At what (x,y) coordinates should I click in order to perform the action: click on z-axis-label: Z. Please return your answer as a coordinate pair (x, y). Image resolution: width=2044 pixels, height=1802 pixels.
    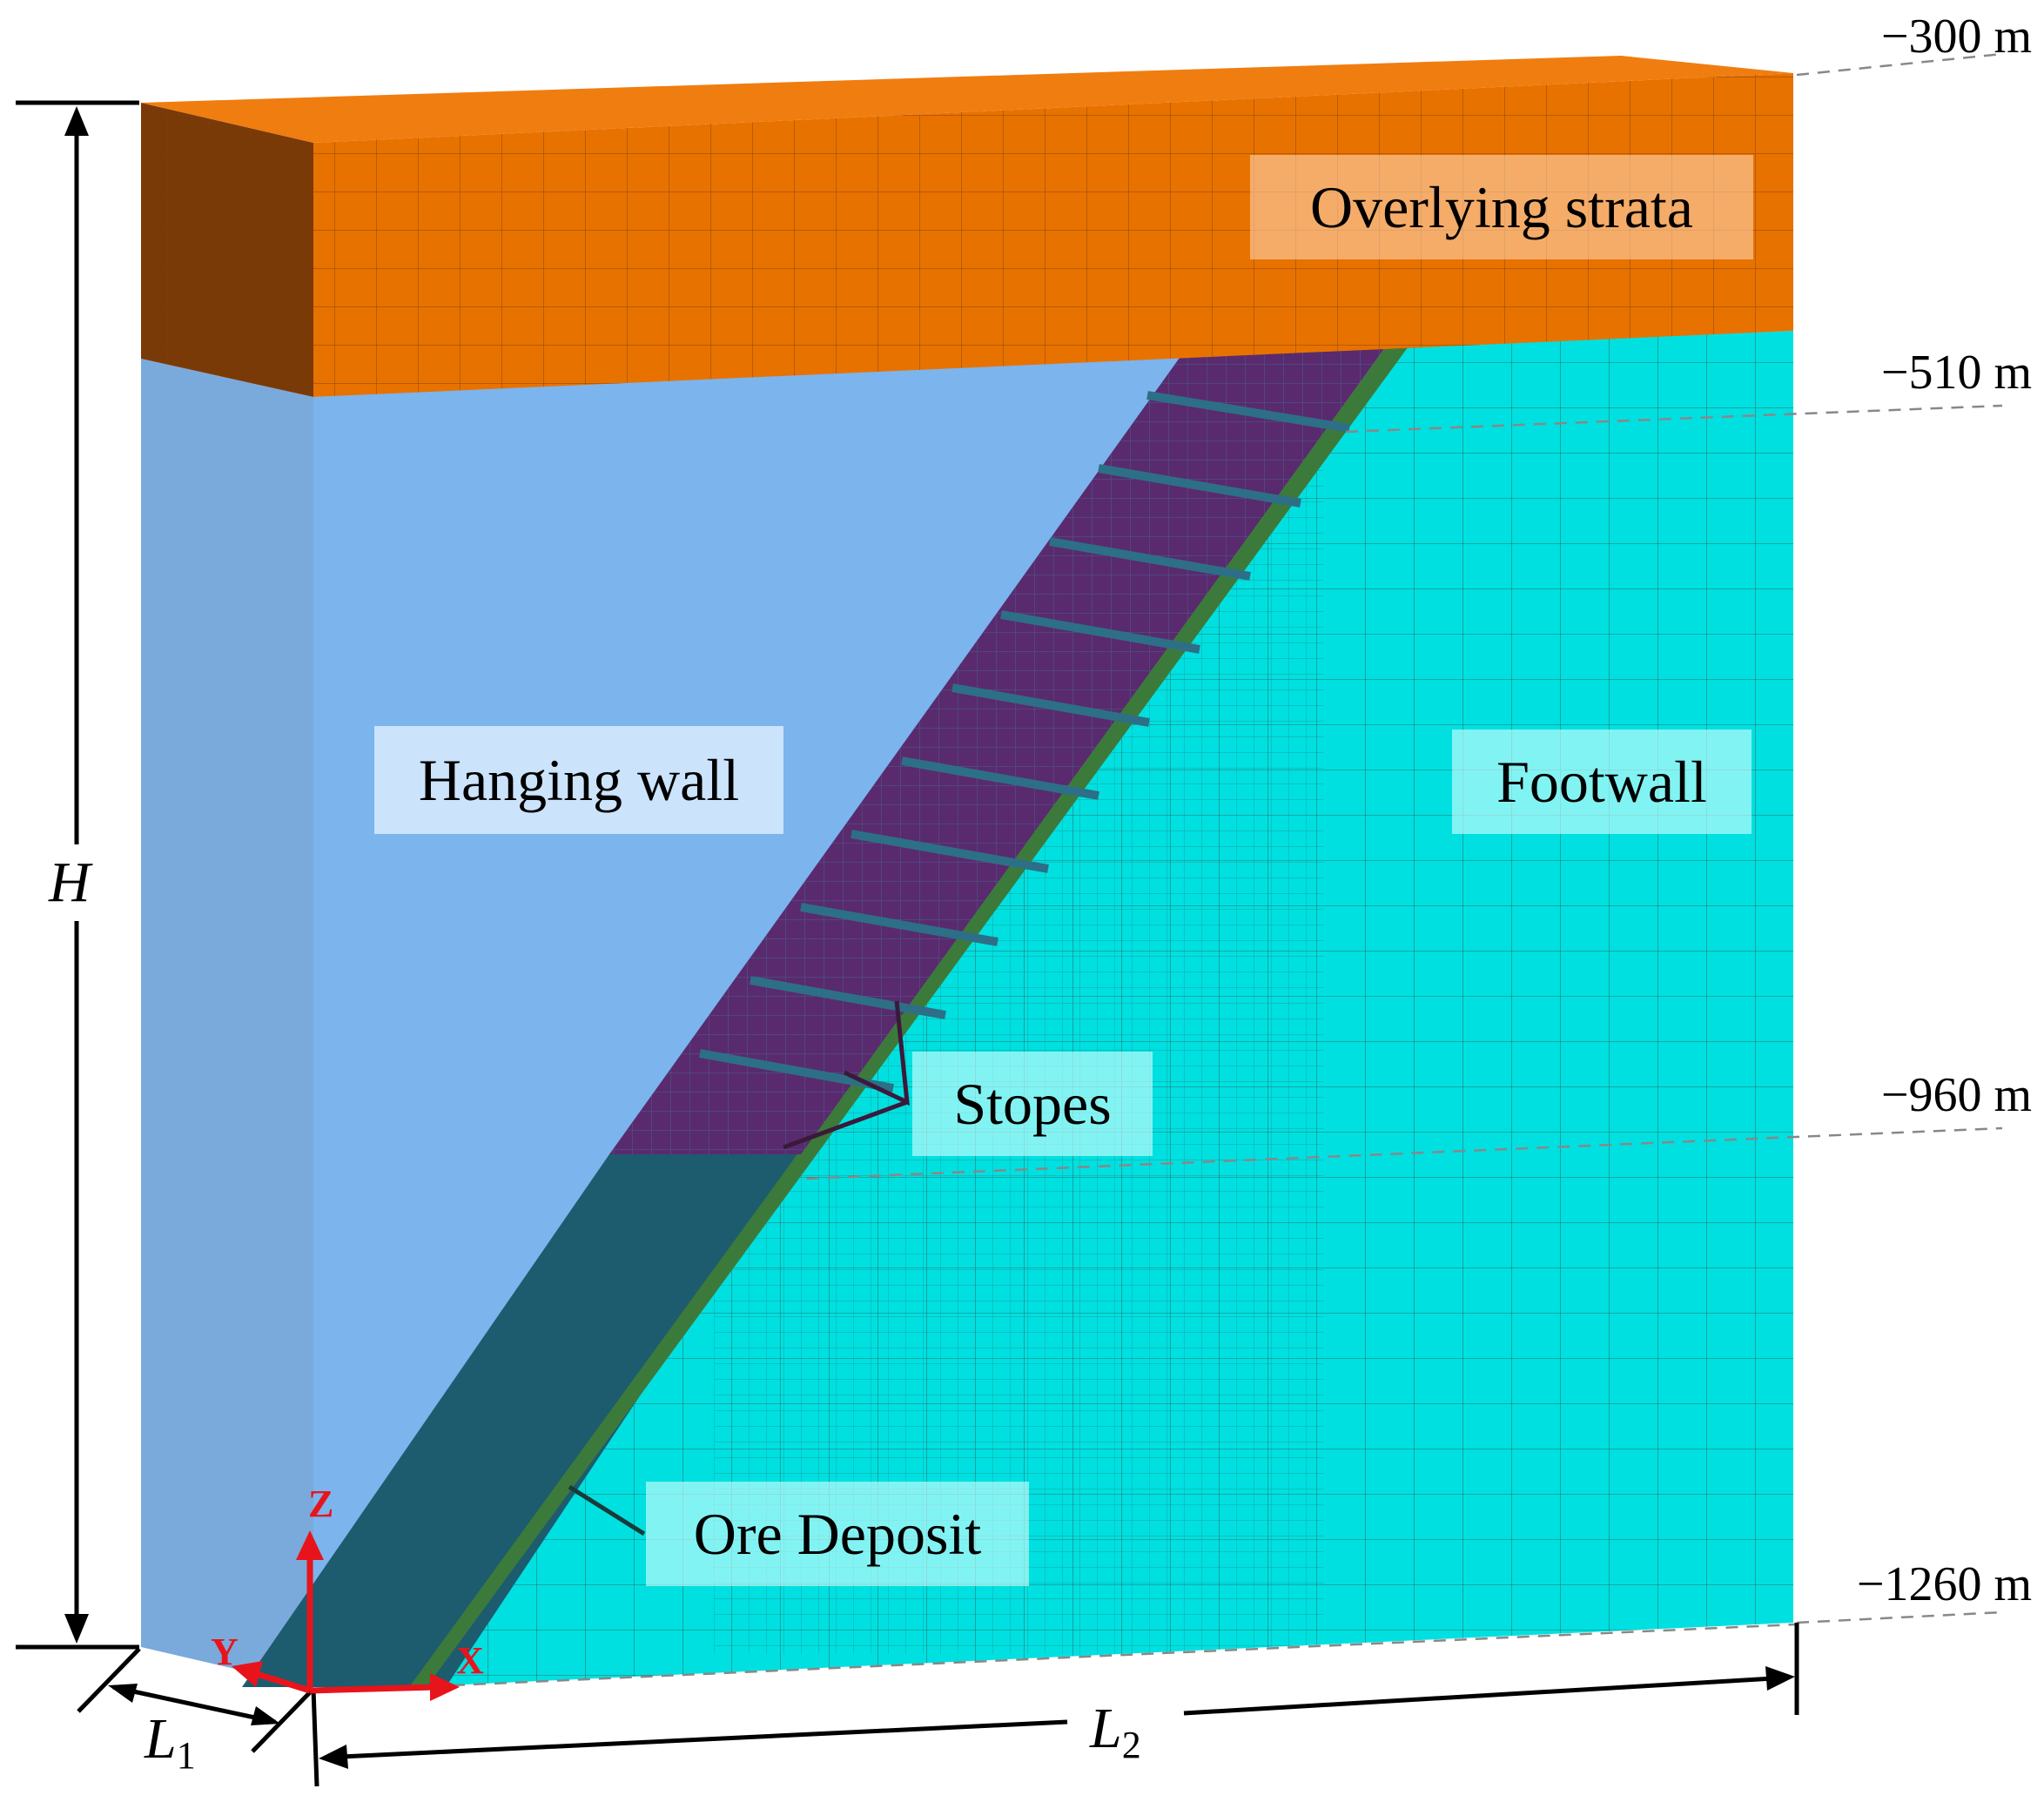
    Looking at the image, I should click on (321, 1504).